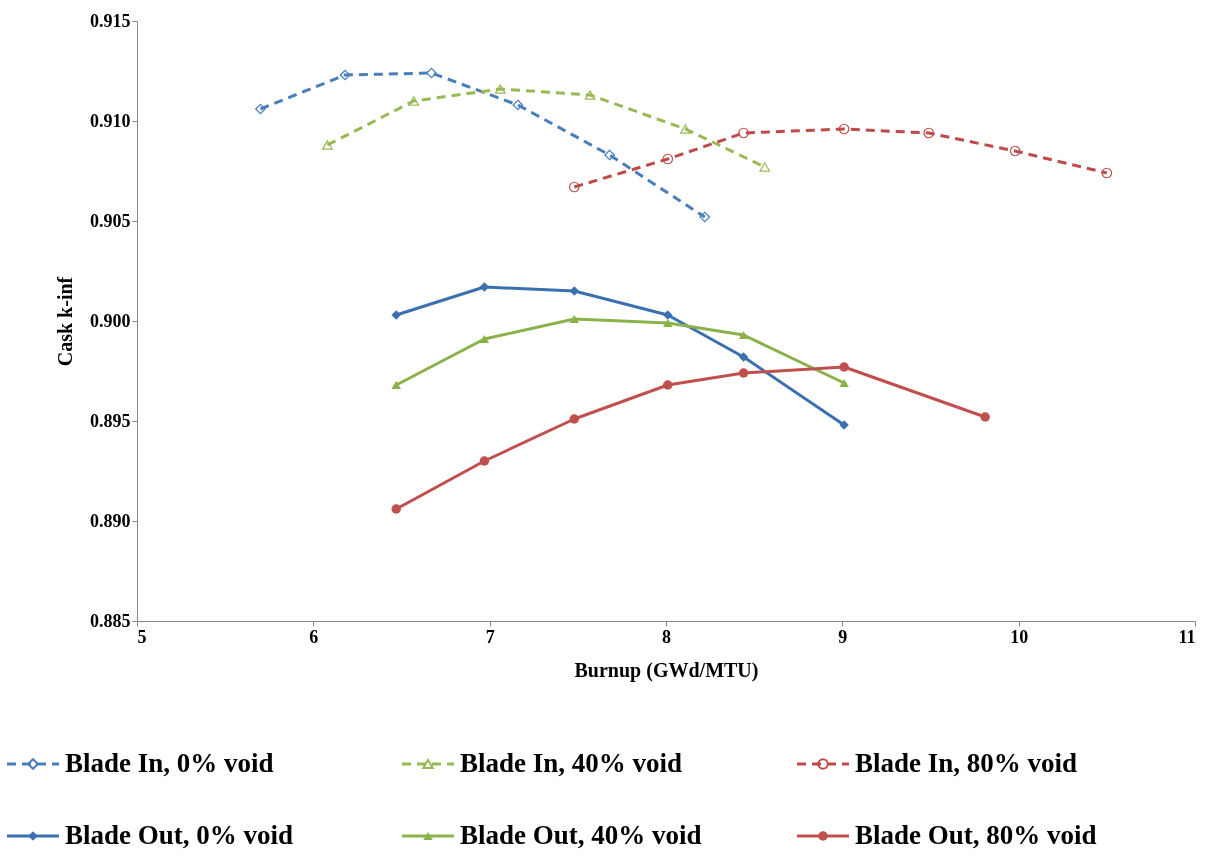 The width and height of the screenshot is (1221, 867). Describe the element at coordinates (1019, 636) in the screenshot. I see `x-tick-label: 10` at that location.